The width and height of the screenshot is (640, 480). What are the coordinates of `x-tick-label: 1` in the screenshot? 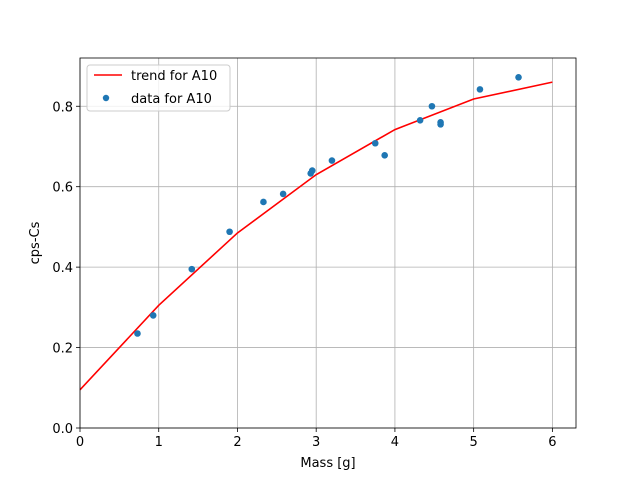 It's located at (159, 442).